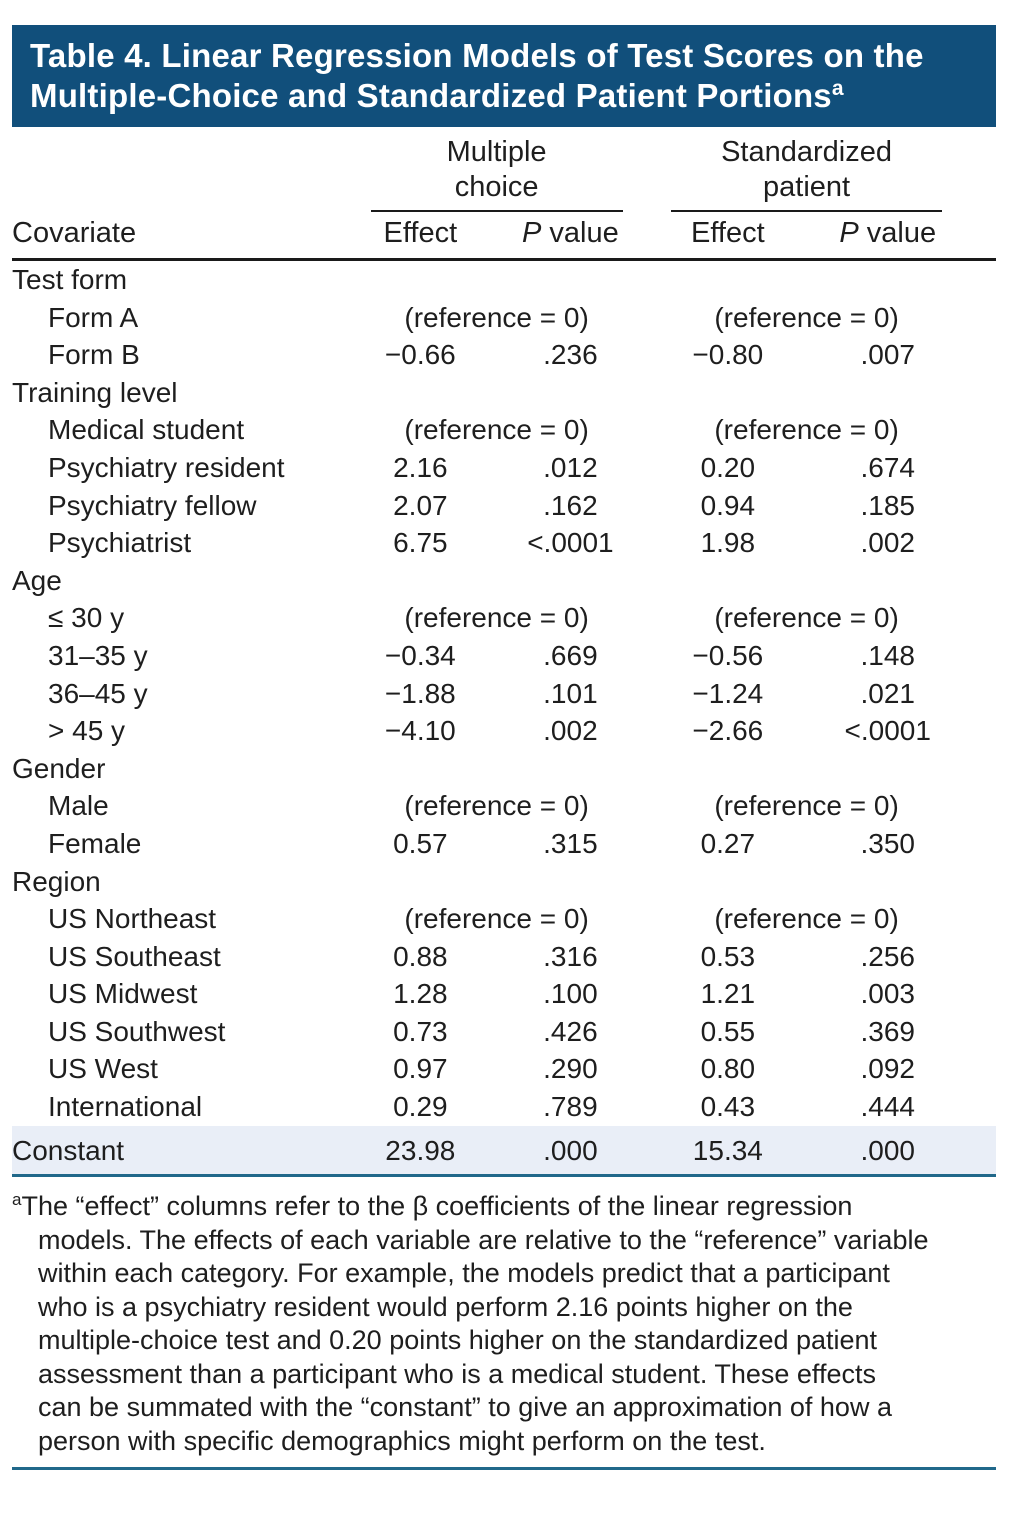  I want to click on covariate-cell: Constant, so click(179, 1151).